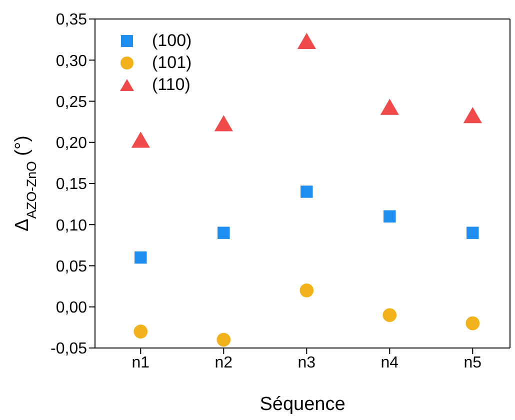 The width and height of the screenshot is (515, 420). I want to click on y-tick-label: -0,05, so click(69, 349).